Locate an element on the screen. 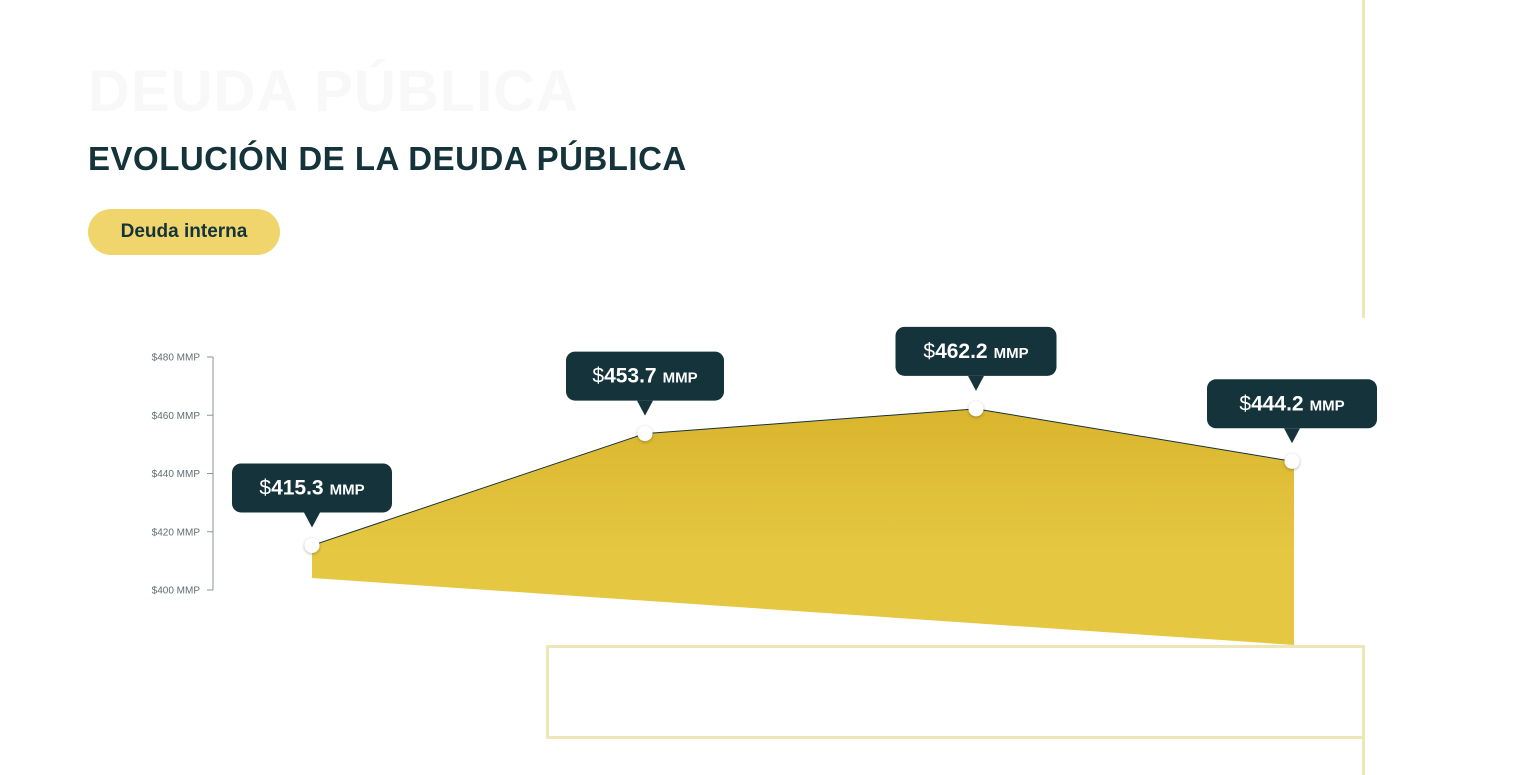 The height and width of the screenshot is (775, 1521). value-bubble: $415.3 MMP is located at coordinates (312, 495).